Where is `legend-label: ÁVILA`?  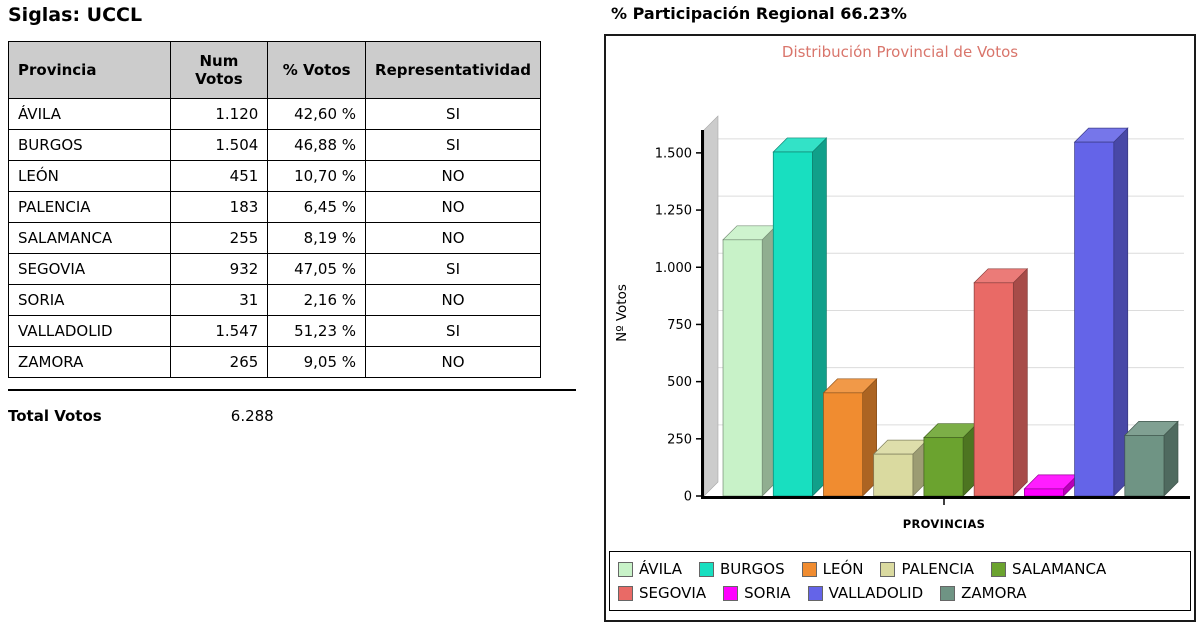
legend-label: ÁVILA is located at coordinates (660, 569).